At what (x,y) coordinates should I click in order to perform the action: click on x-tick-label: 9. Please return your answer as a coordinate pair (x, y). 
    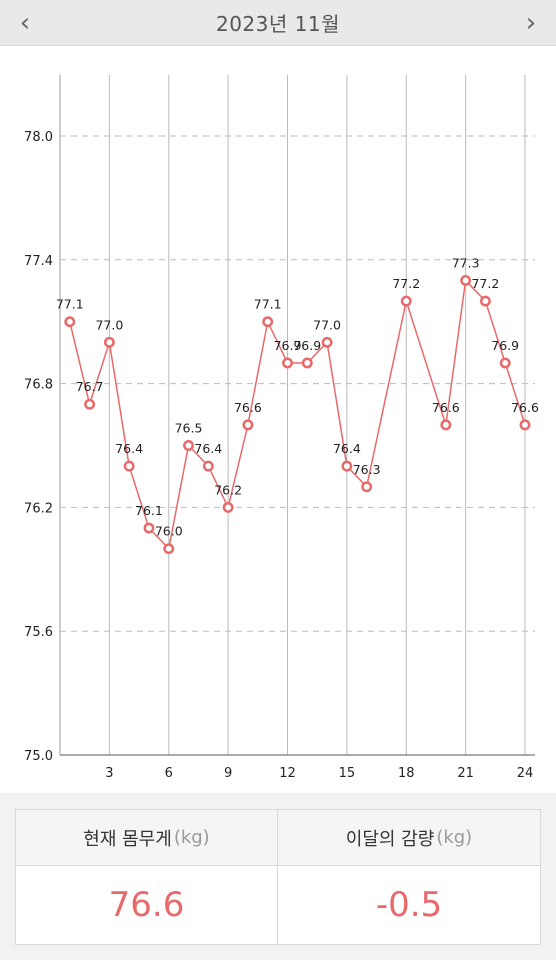
    Looking at the image, I should click on (228, 773).